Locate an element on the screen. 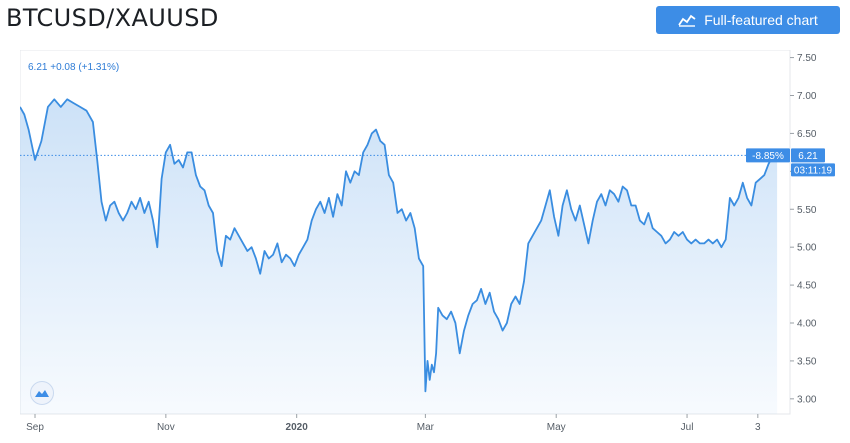 This screenshot has width=850, height=443. last-price-tag is located at coordinates (808, 155).